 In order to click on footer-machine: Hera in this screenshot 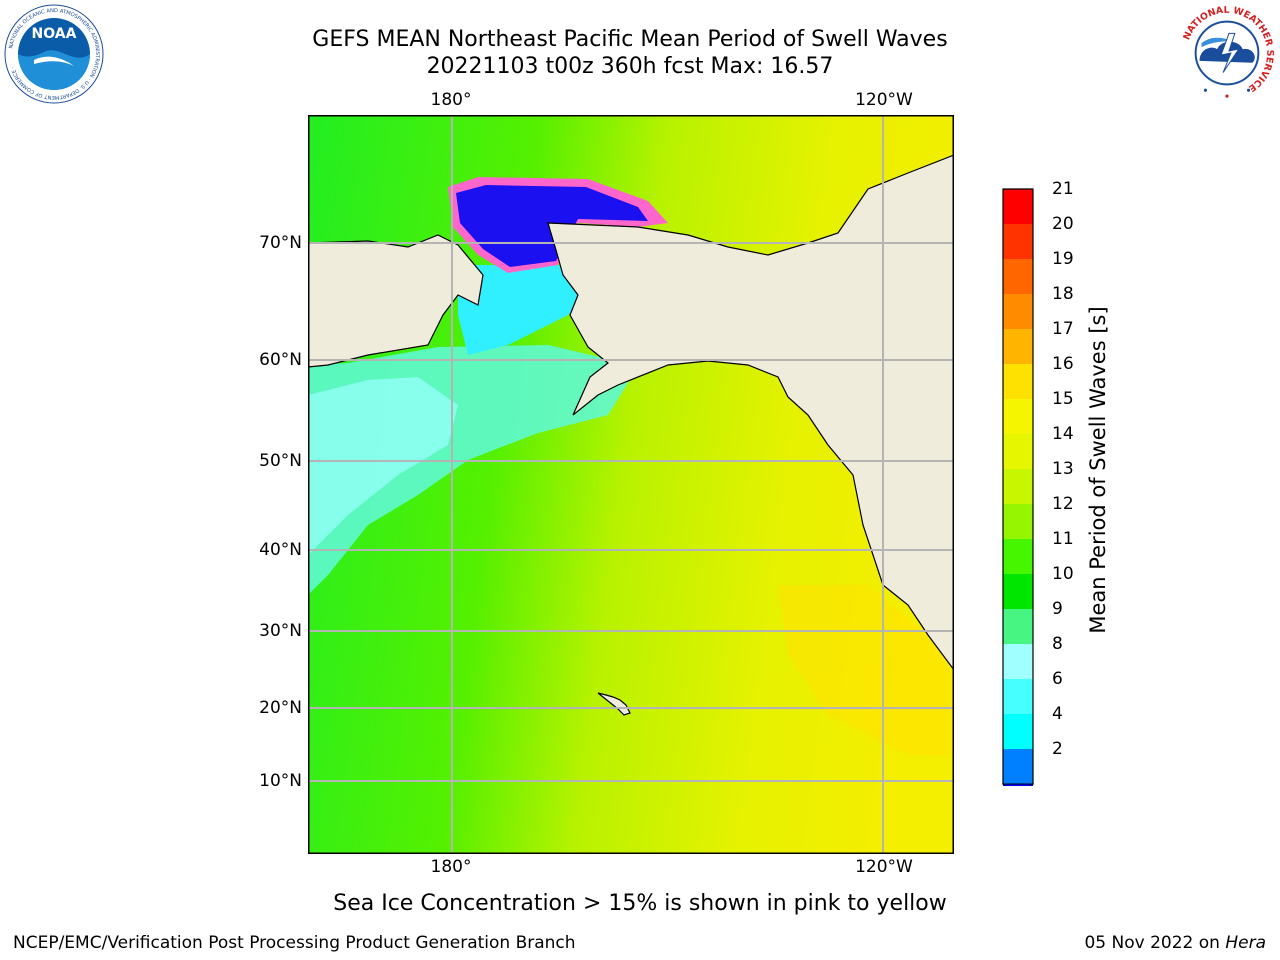, I will do `click(1245, 943)`.